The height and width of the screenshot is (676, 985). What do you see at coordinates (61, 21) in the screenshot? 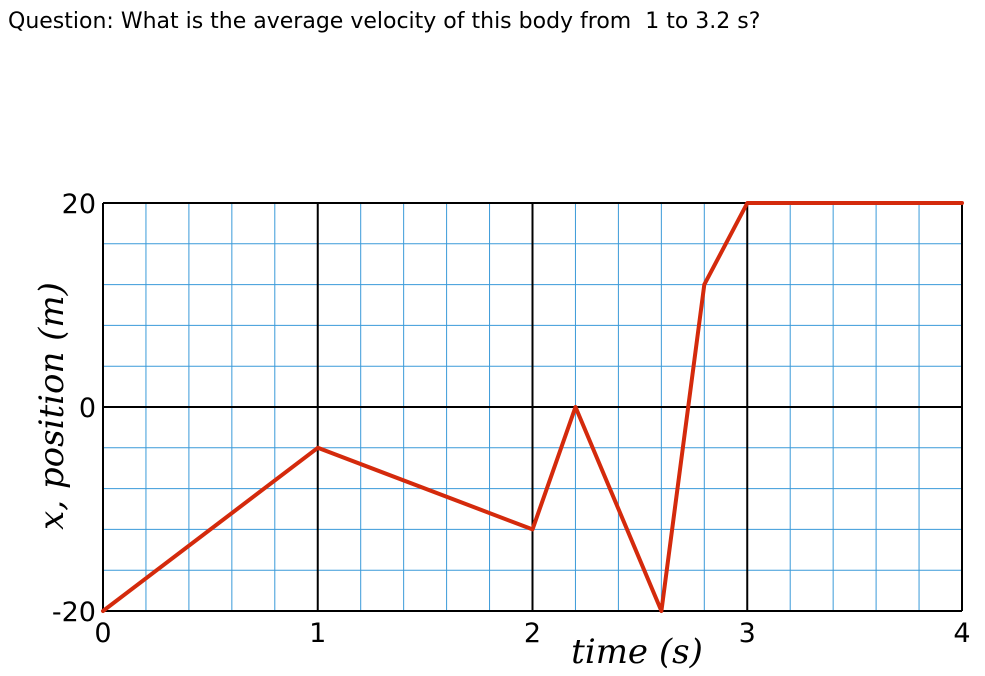
I see `question-label: Question:` at bounding box center [61, 21].